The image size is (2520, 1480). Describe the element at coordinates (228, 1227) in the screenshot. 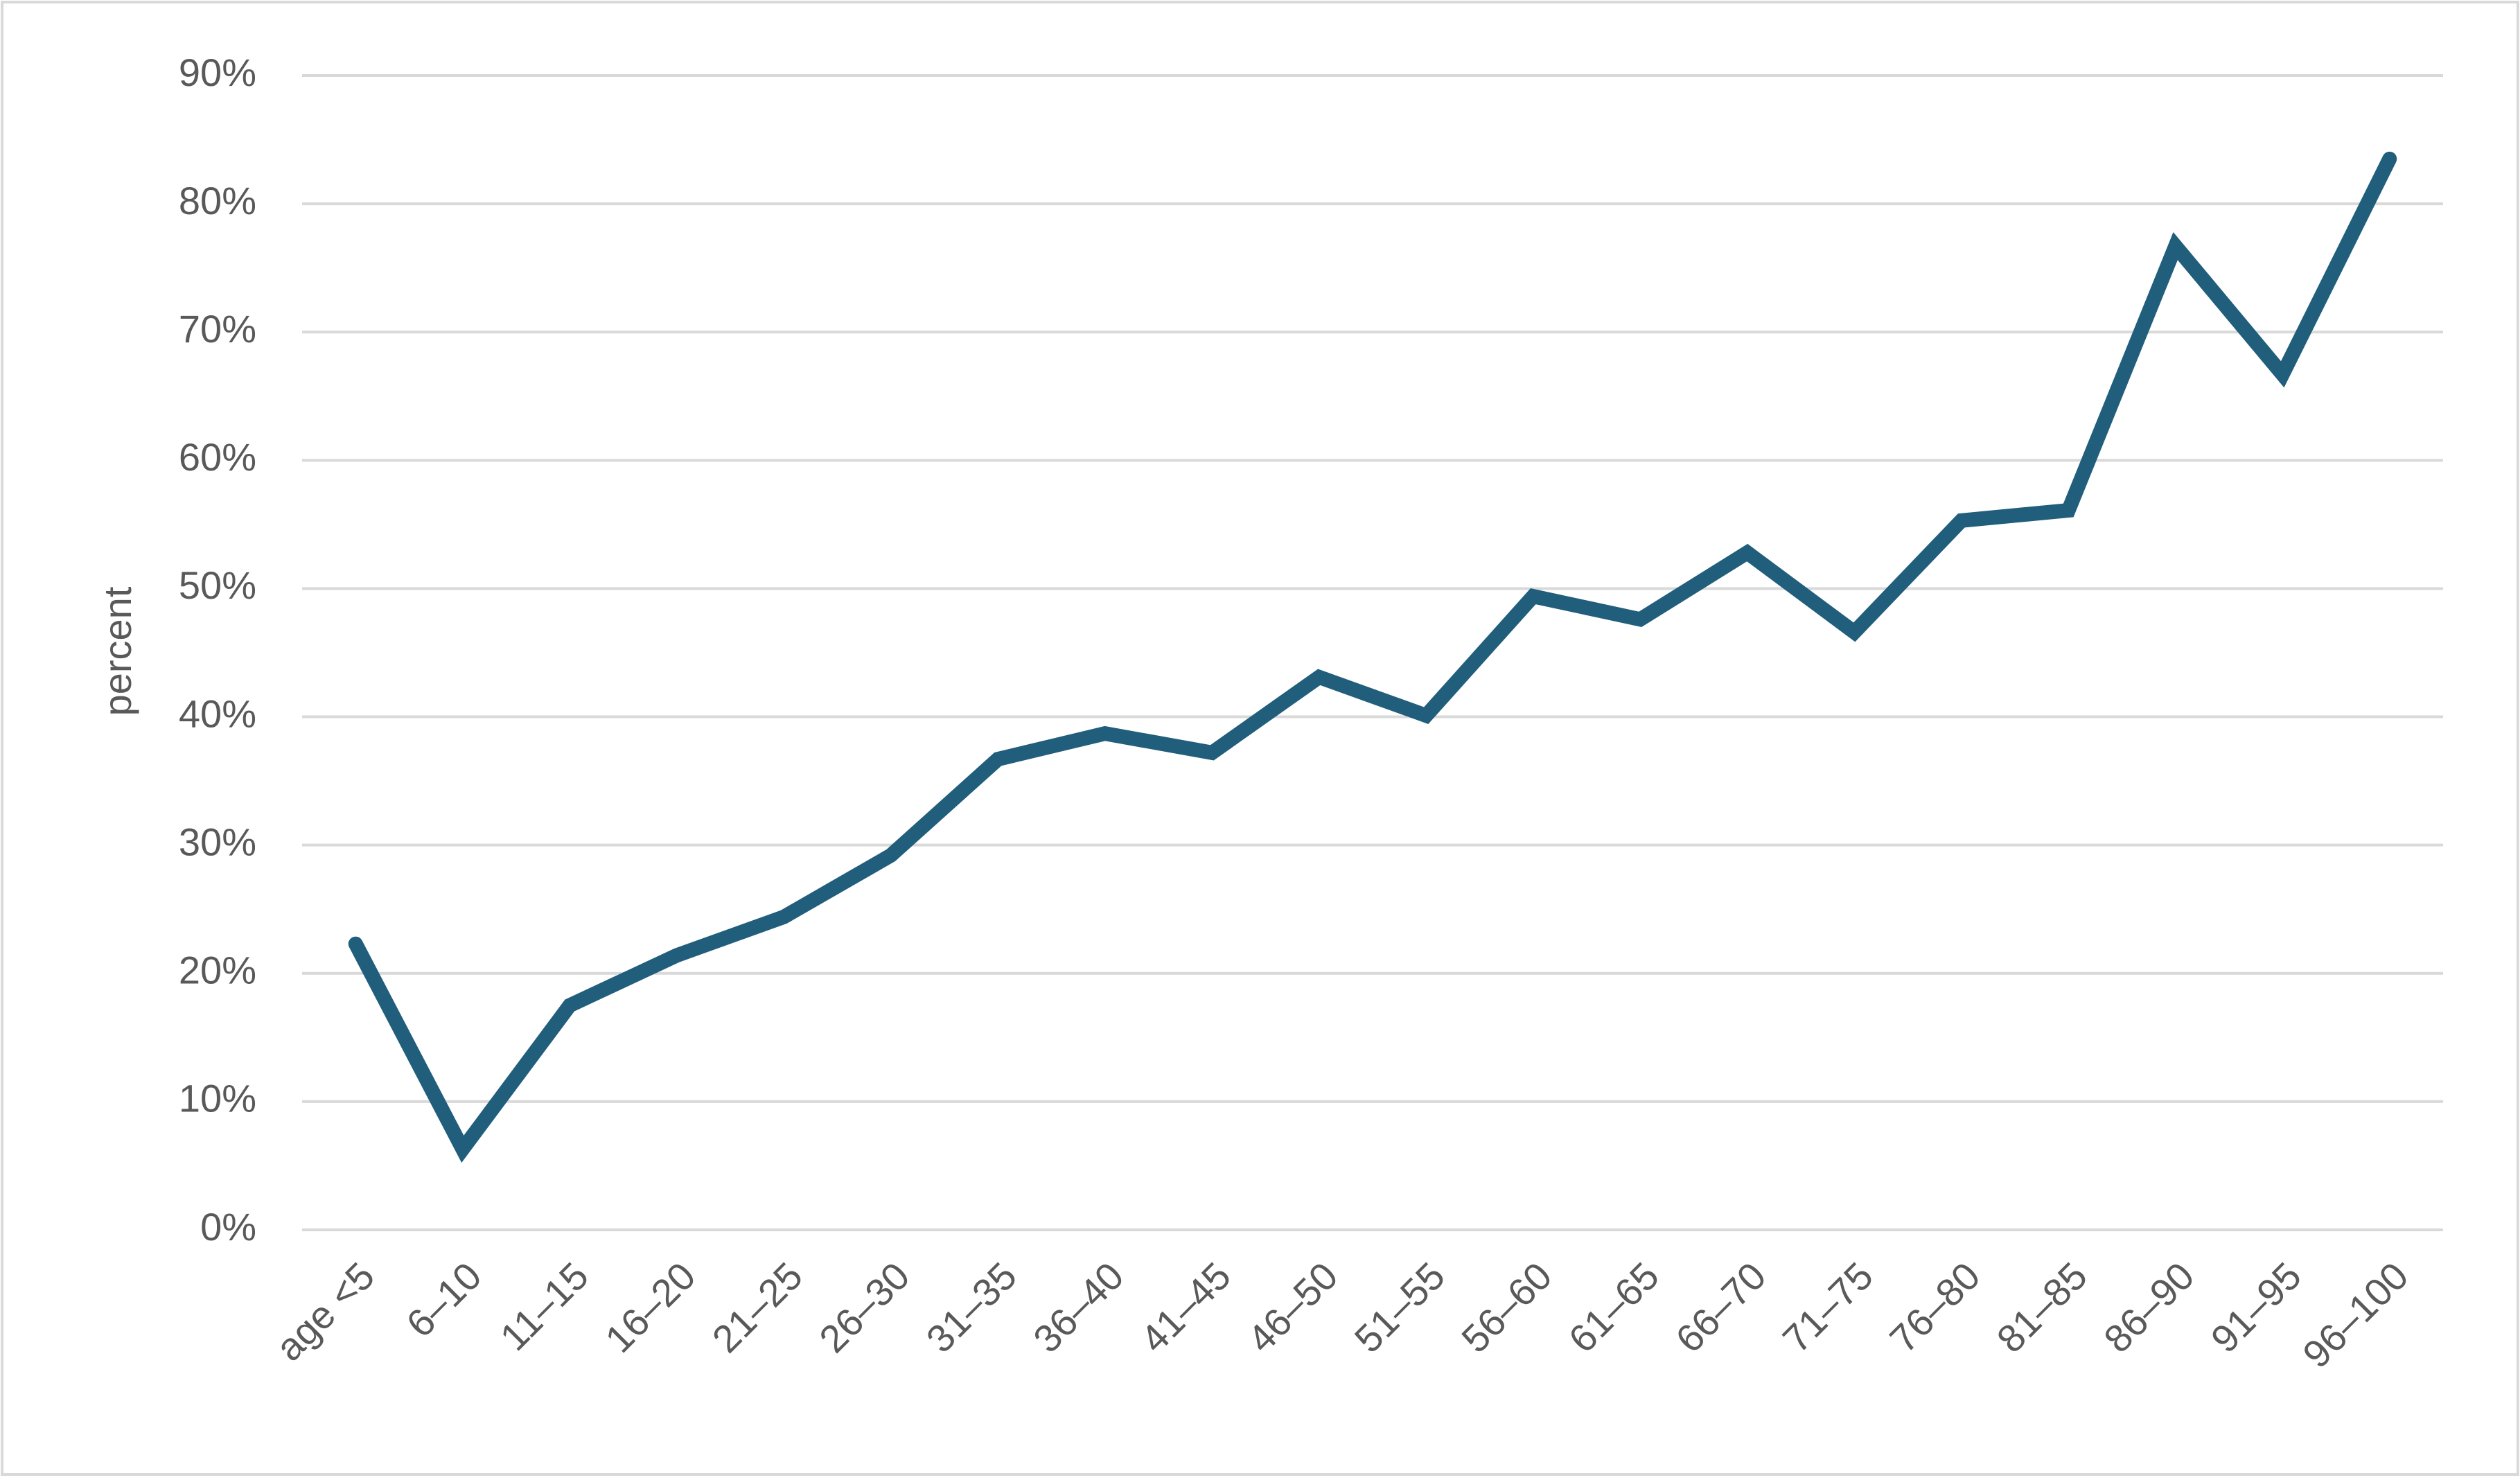

I see `y-tick-label: 0%` at that location.